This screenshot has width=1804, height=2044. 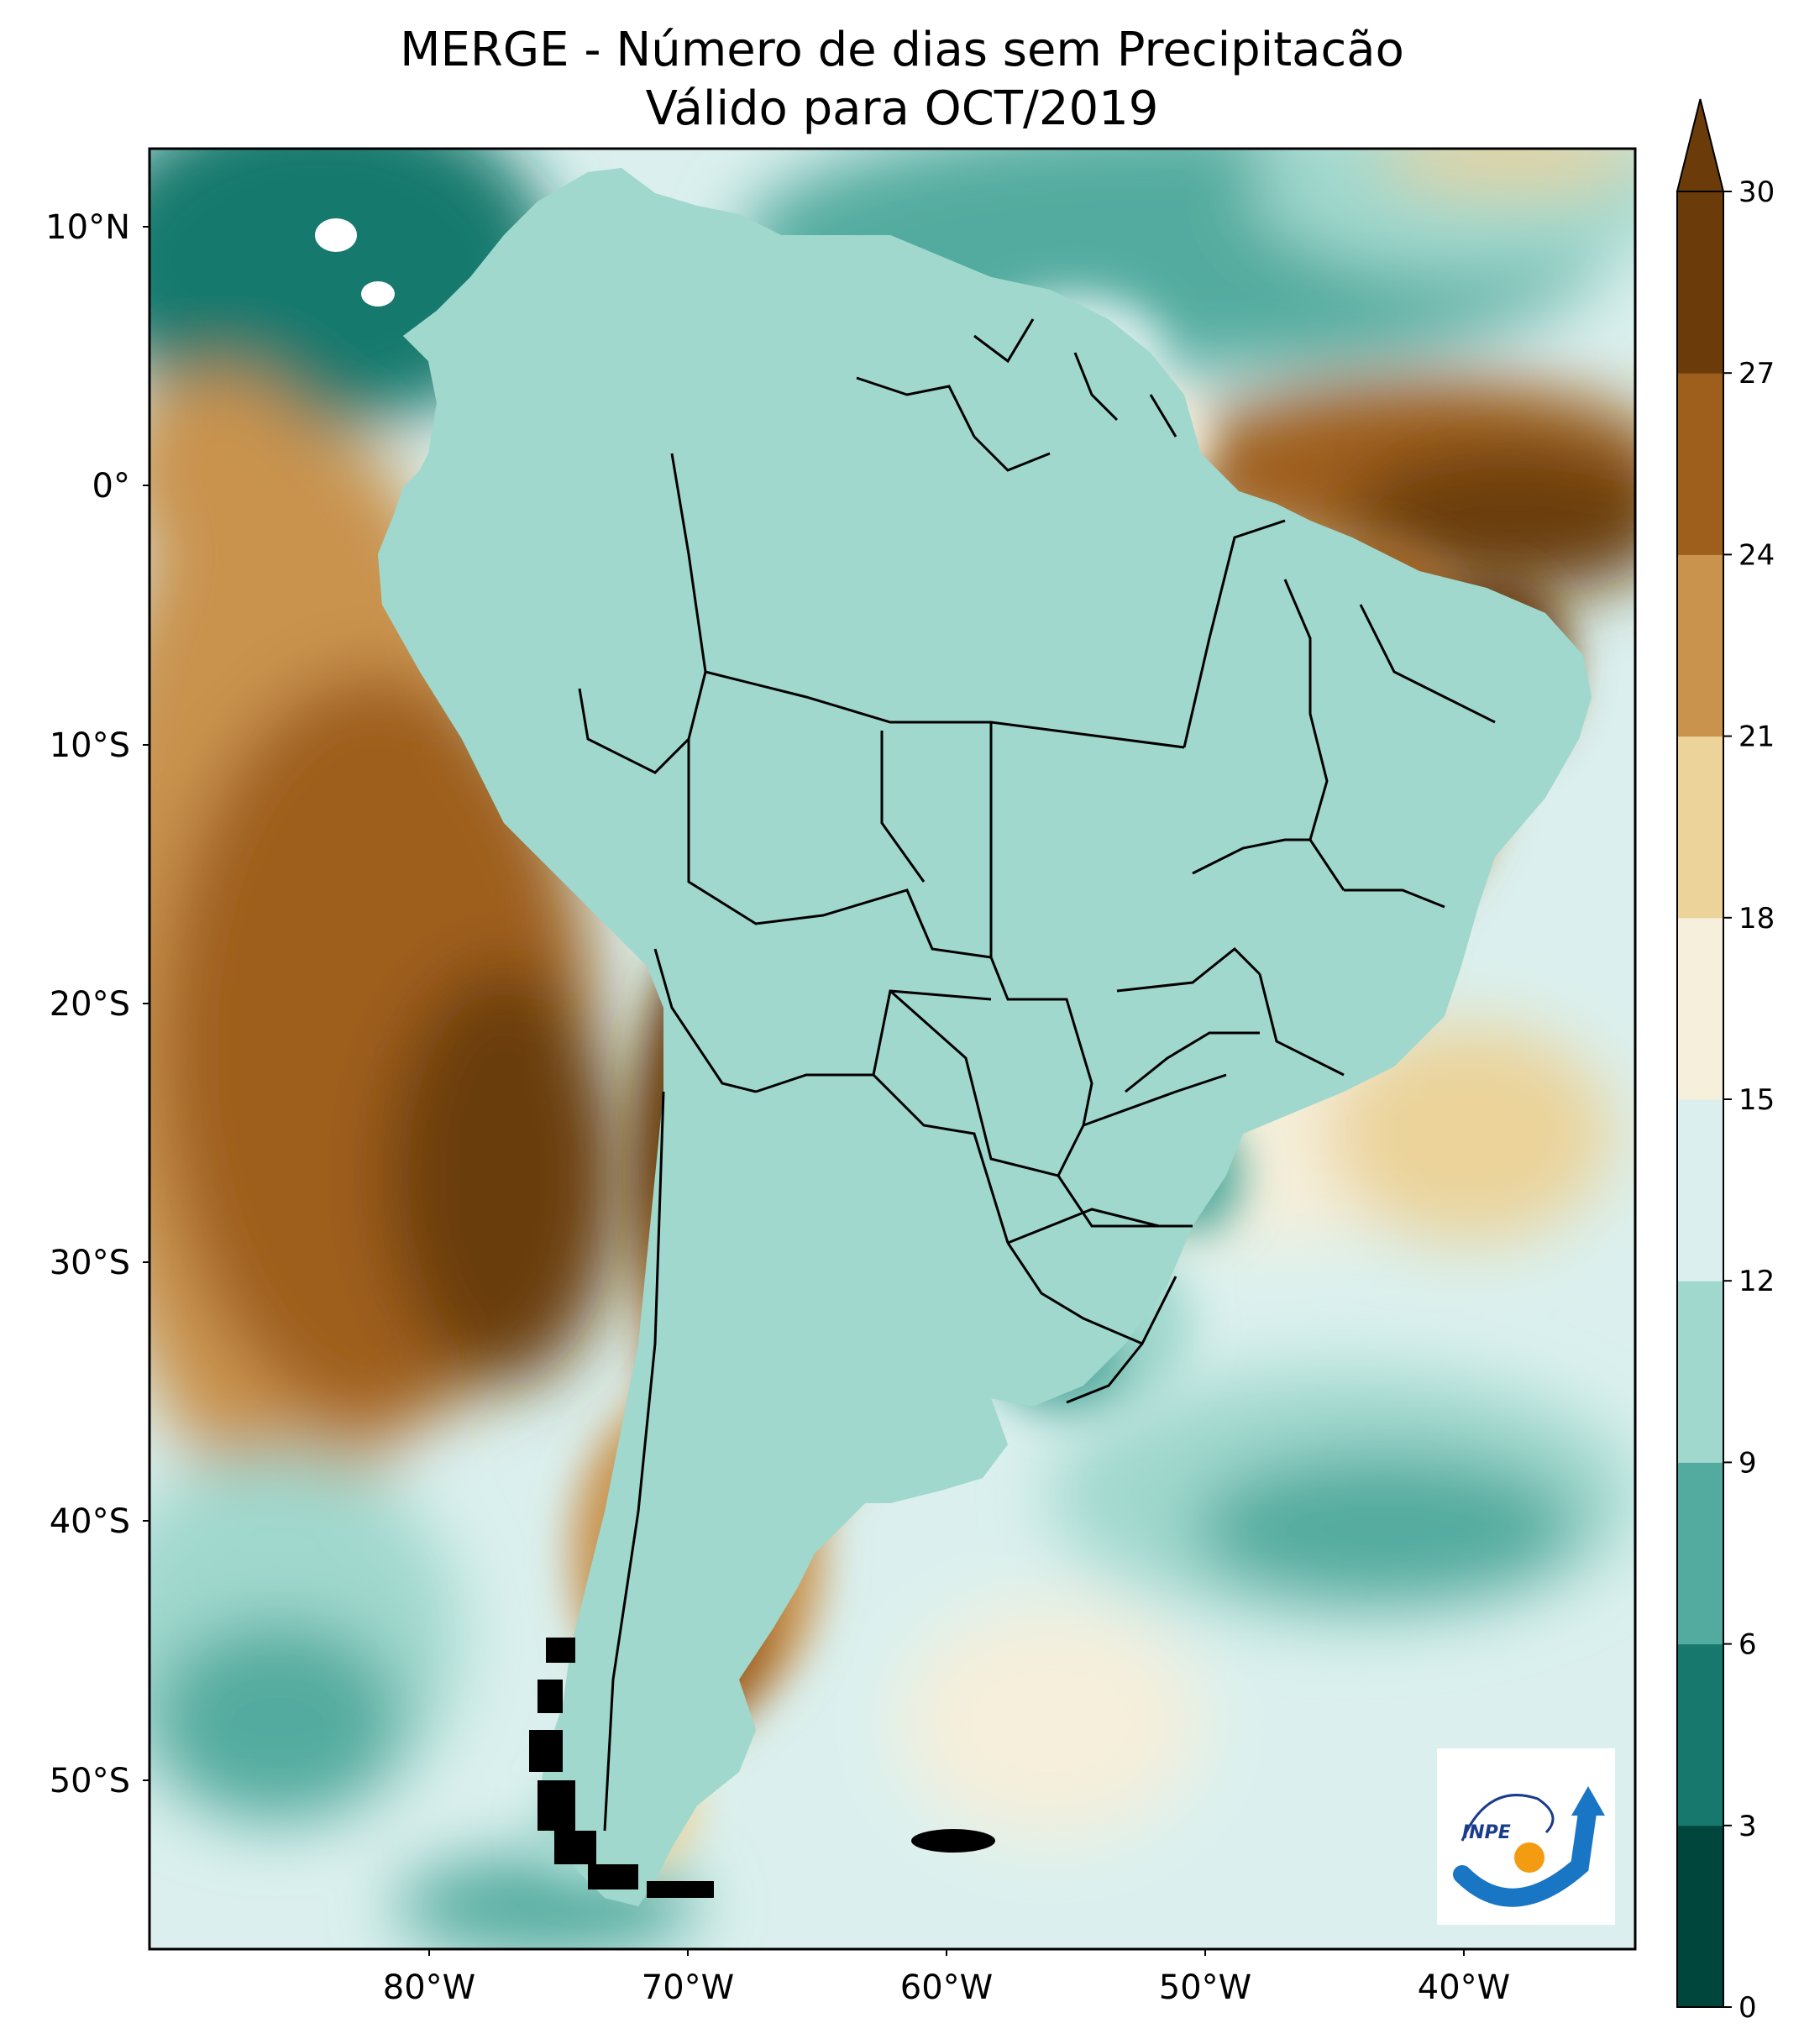 What do you see at coordinates (1529, 1846) in the screenshot?
I see `inpe-logo-icon` at bounding box center [1529, 1846].